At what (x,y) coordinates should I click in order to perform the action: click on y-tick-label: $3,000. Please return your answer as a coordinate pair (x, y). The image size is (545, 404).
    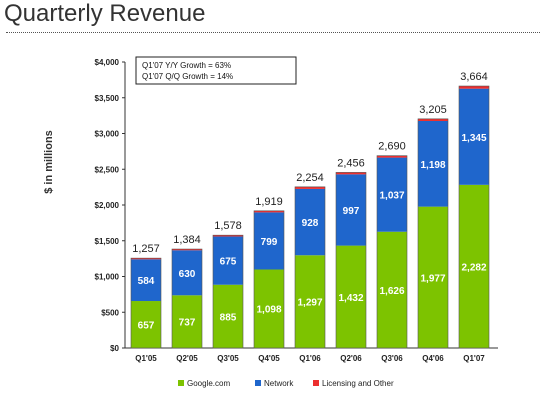
    Looking at the image, I should click on (107, 134).